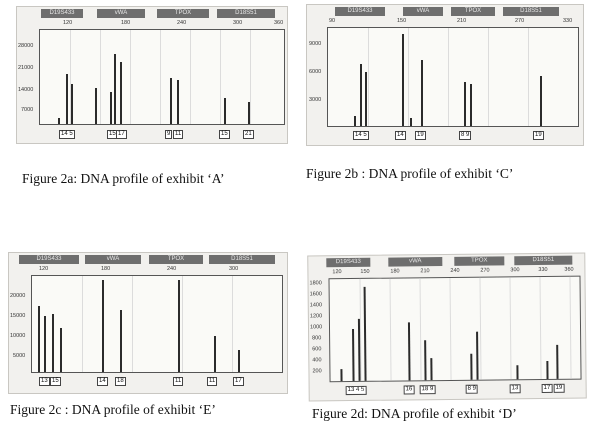  I want to click on y-tick-label: 800, so click(317, 338).